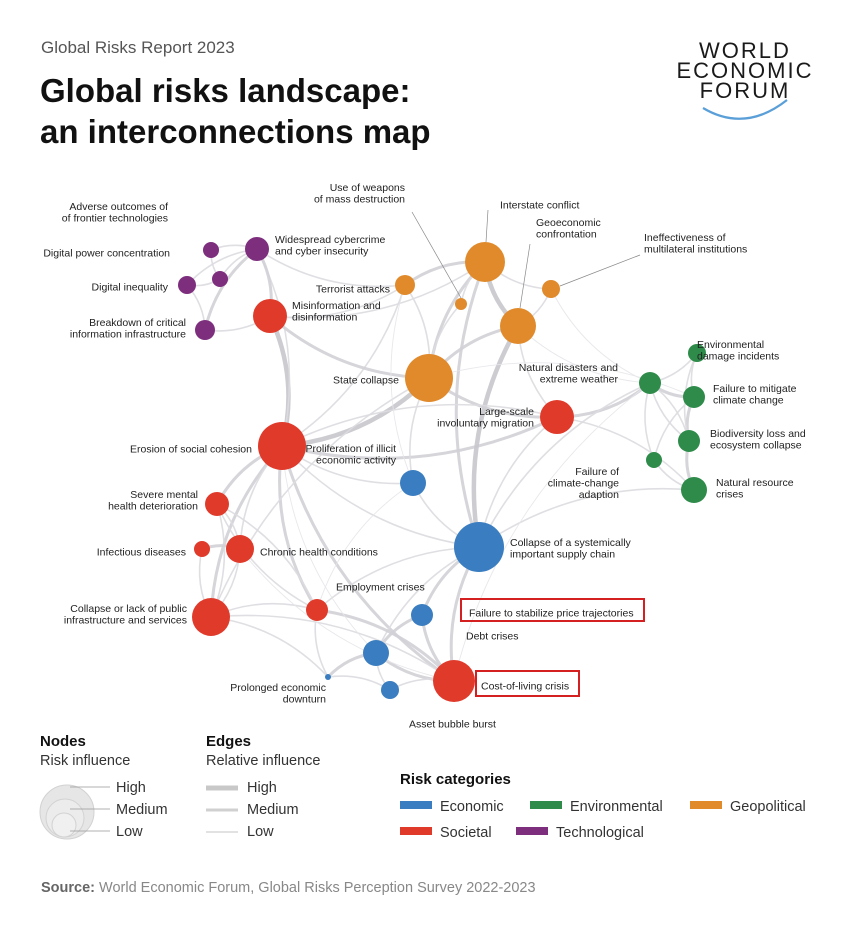  Describe the element at coordinates (322, 251) in the screenshot. I see `node-label-cyber: and cyber insecurity` at that location.